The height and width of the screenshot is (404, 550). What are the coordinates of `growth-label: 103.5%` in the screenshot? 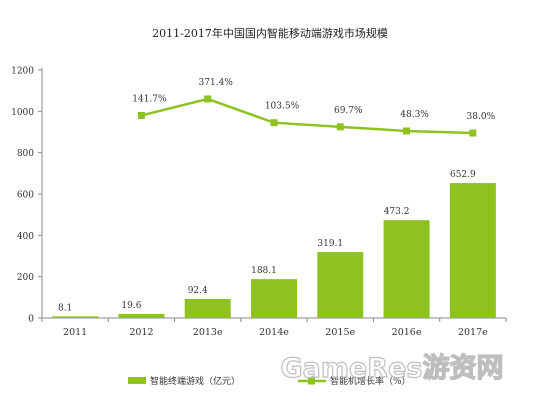 It's located at (282, 107).